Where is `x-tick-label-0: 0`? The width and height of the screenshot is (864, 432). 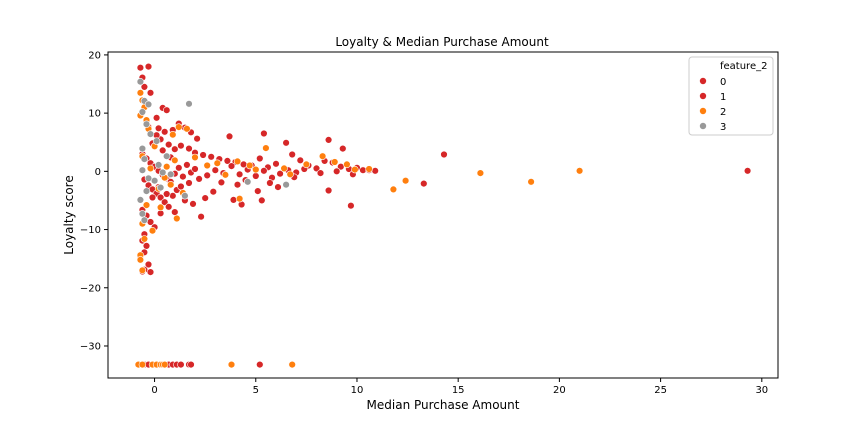 x-tick-label-0: 0 is located at coordinates (154, 390).